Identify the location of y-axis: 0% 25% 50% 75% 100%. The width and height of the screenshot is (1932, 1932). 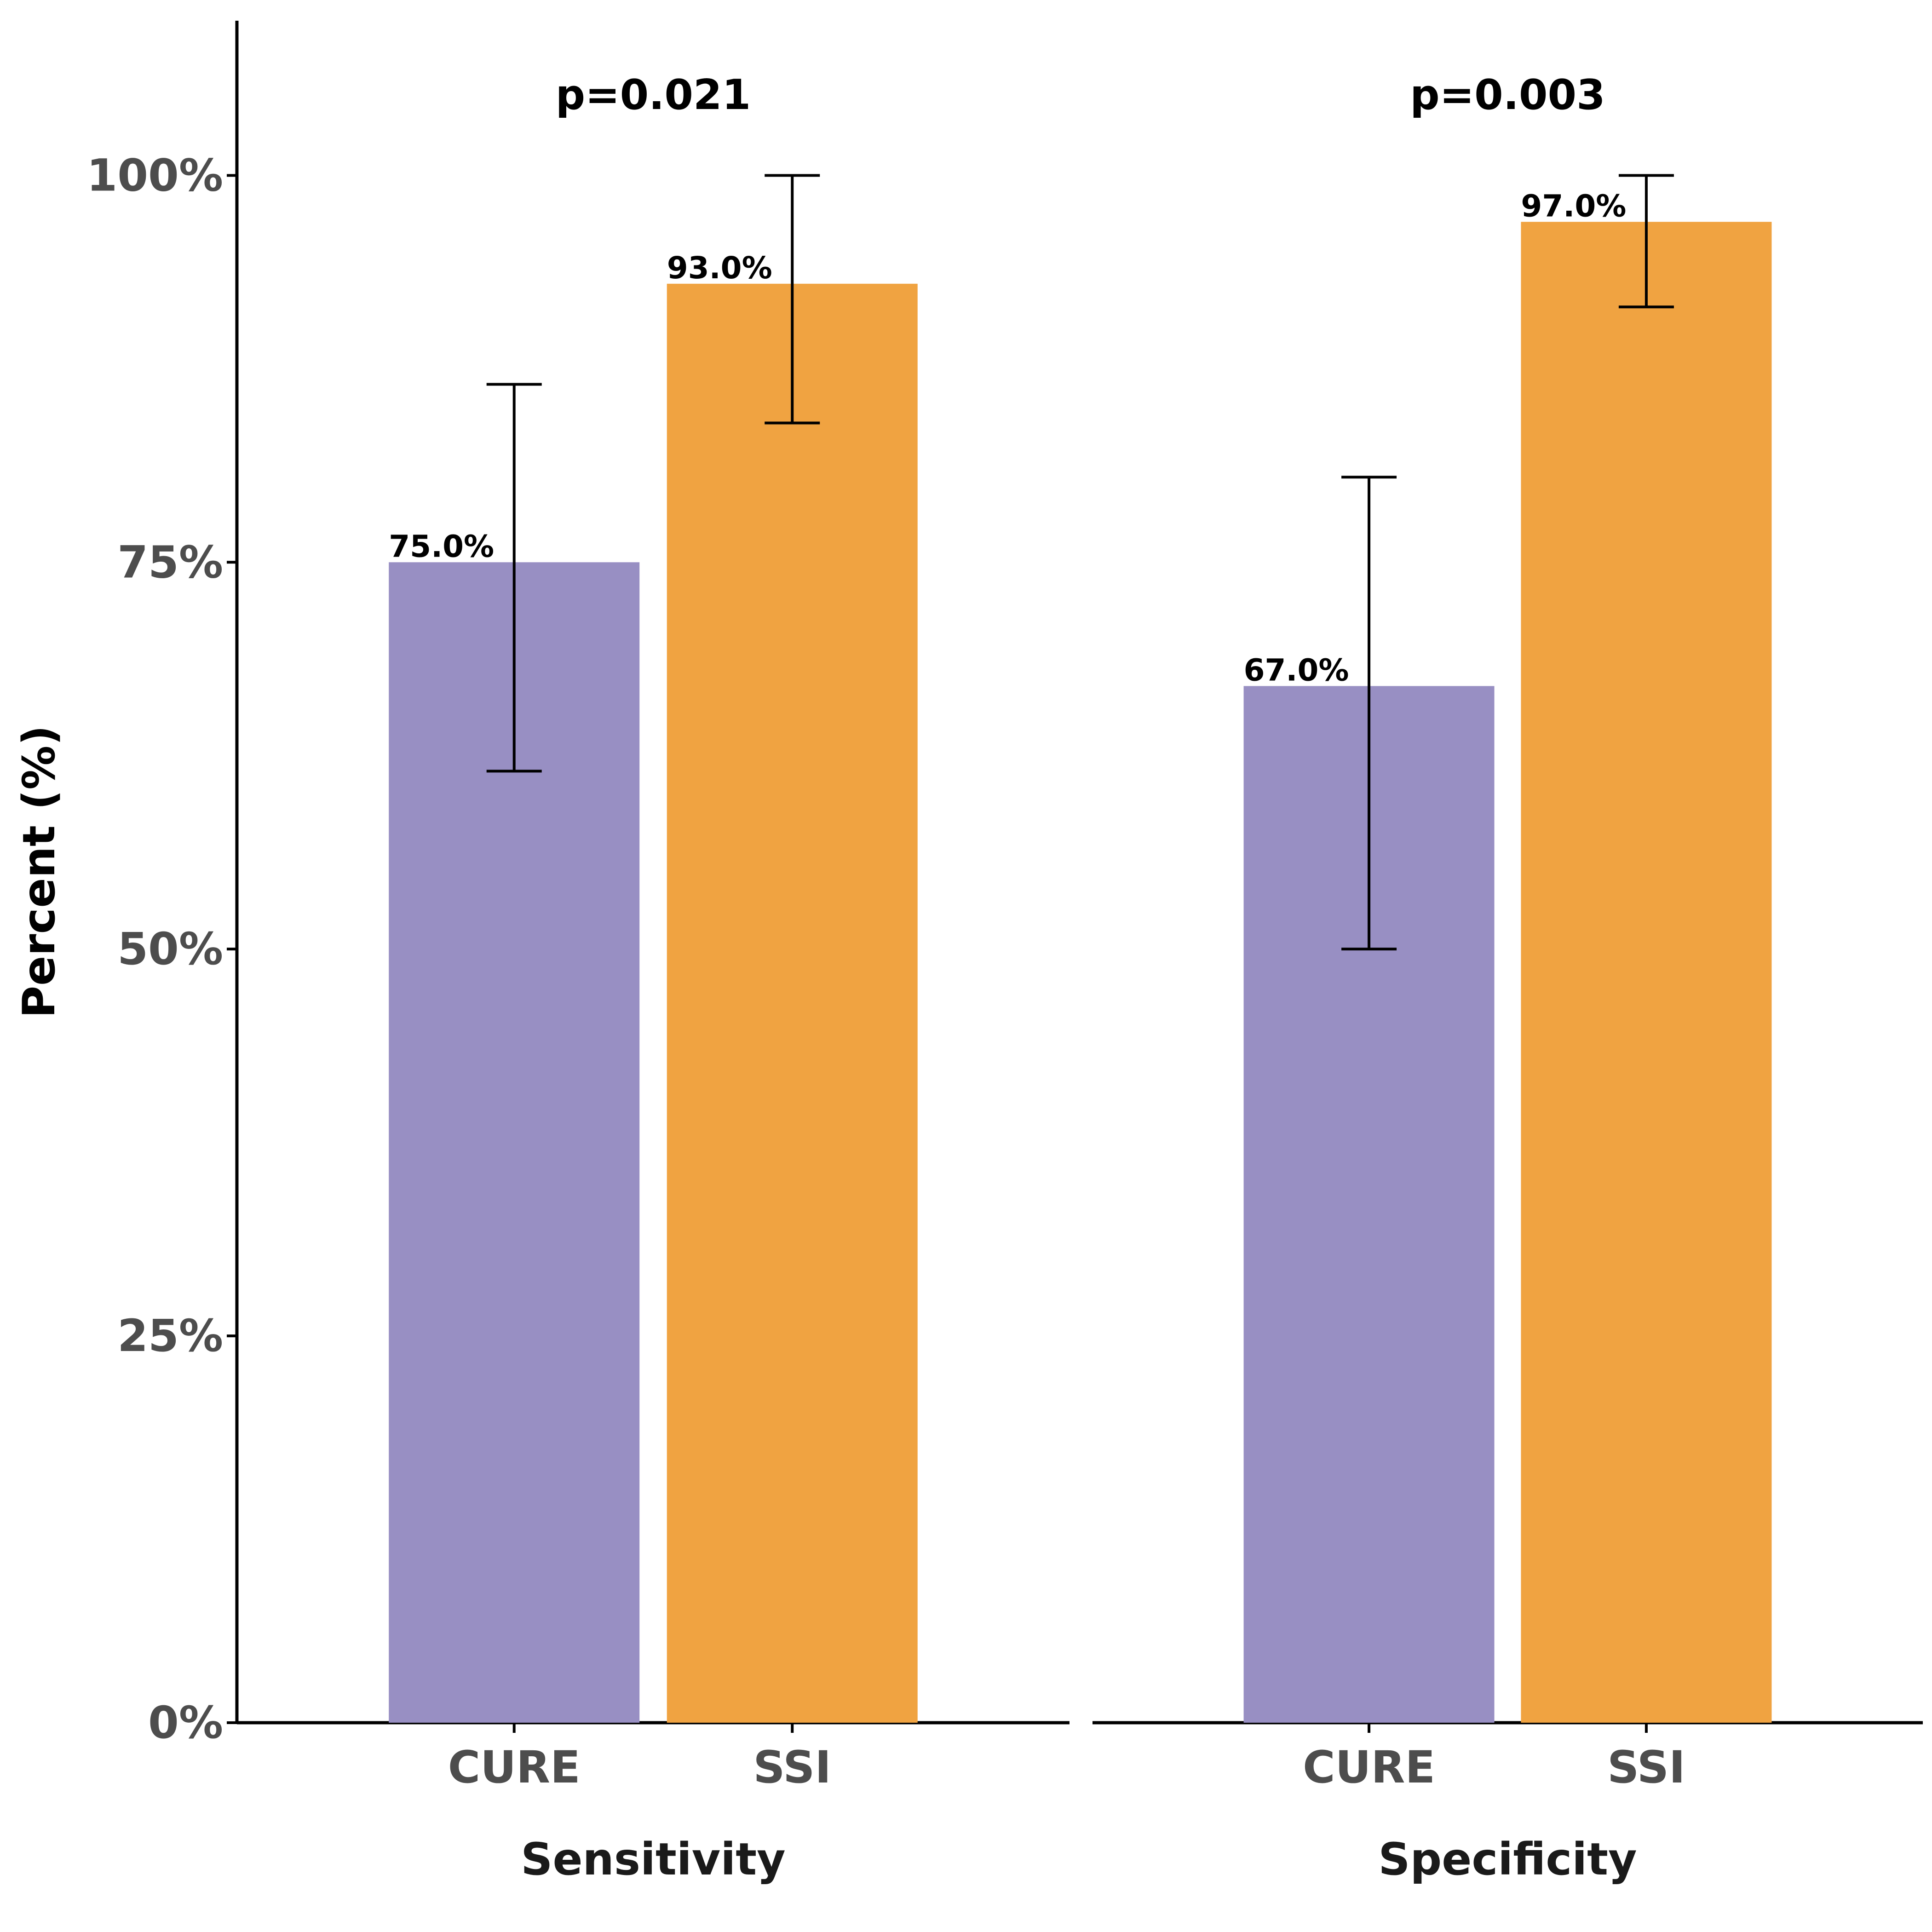
(162, 884).